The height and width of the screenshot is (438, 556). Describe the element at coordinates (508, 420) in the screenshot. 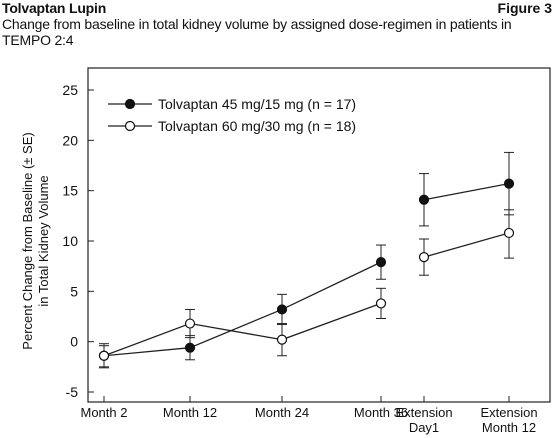

I see `x-tick-label: Extension Month 12` at that location.